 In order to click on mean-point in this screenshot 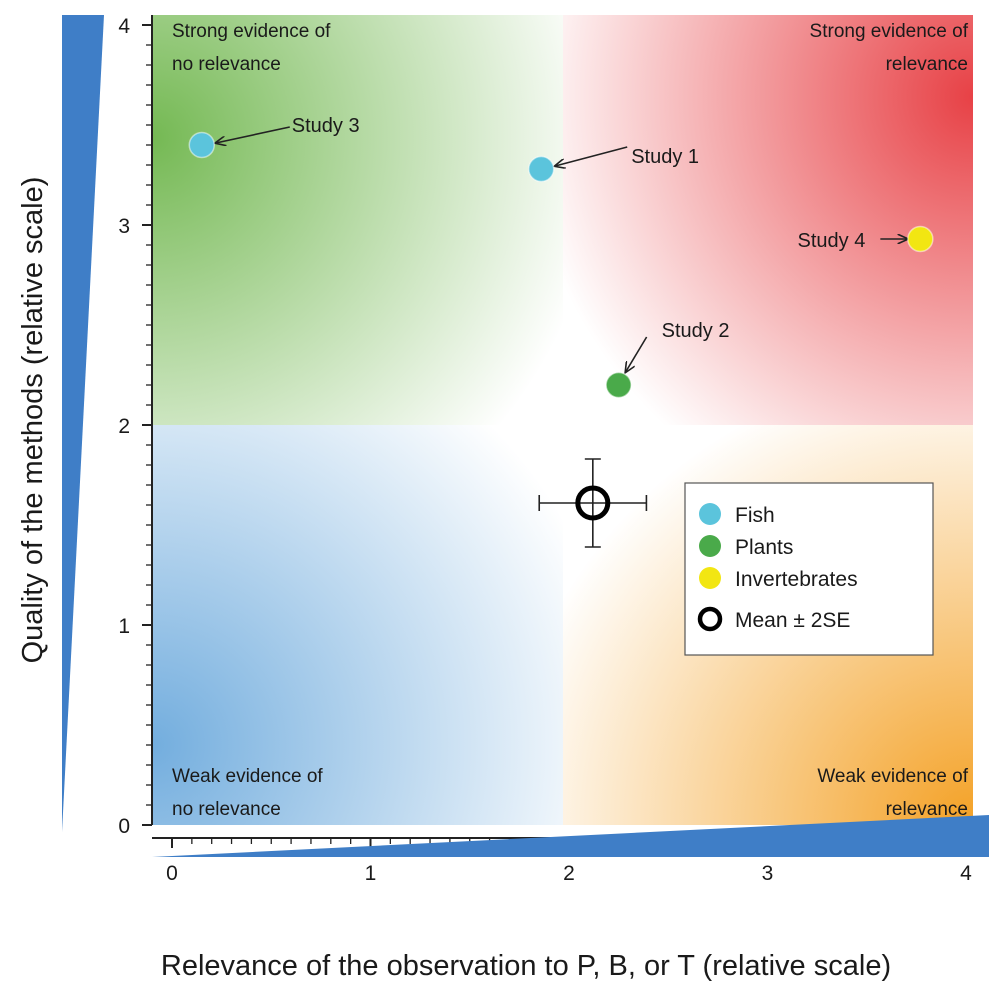, I will do `click(593, 503)`.